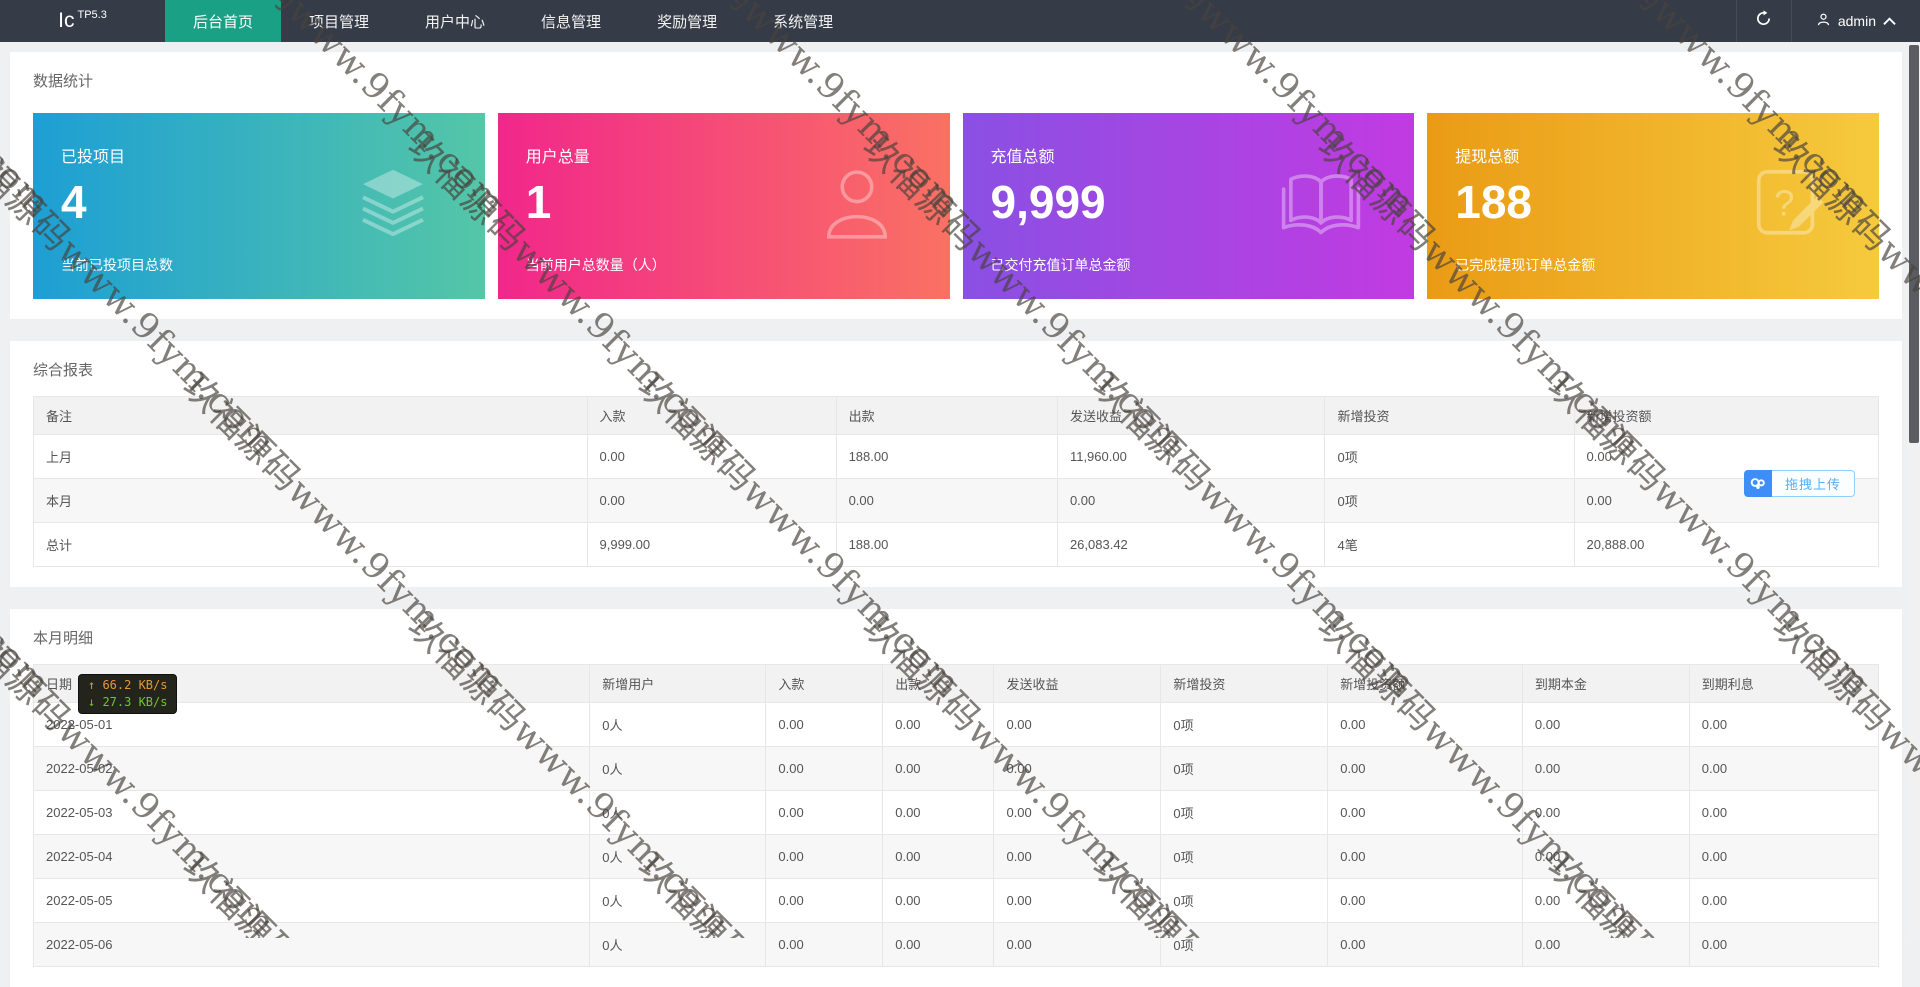 This screenshot has width=1920, height=987. I want to click on summary-section-title: 综合报表, so click(63, 370).